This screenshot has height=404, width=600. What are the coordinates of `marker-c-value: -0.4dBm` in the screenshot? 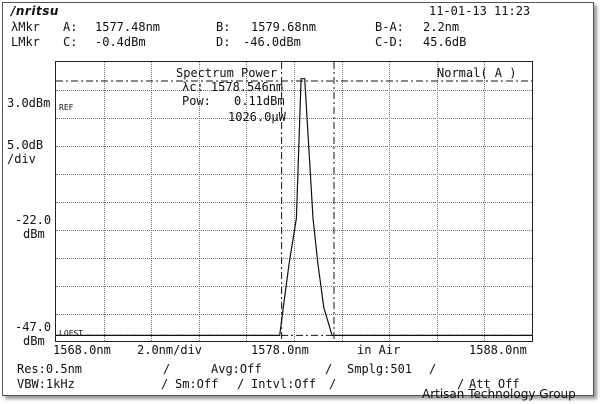 It's located at (120, 42).